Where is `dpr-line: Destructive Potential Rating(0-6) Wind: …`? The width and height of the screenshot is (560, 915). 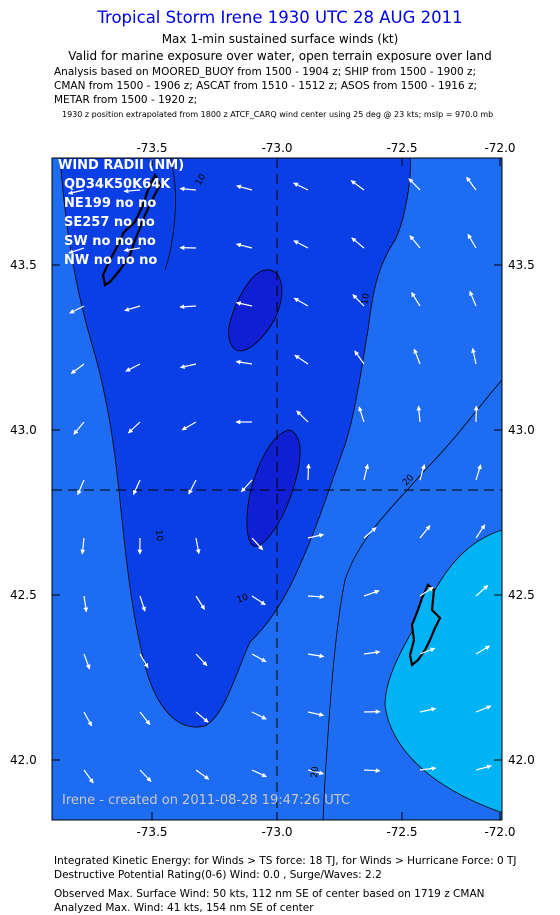
dpr-line: Destructive Potential Rating(0-6) Wind: … is located at coordinates (218, 875).